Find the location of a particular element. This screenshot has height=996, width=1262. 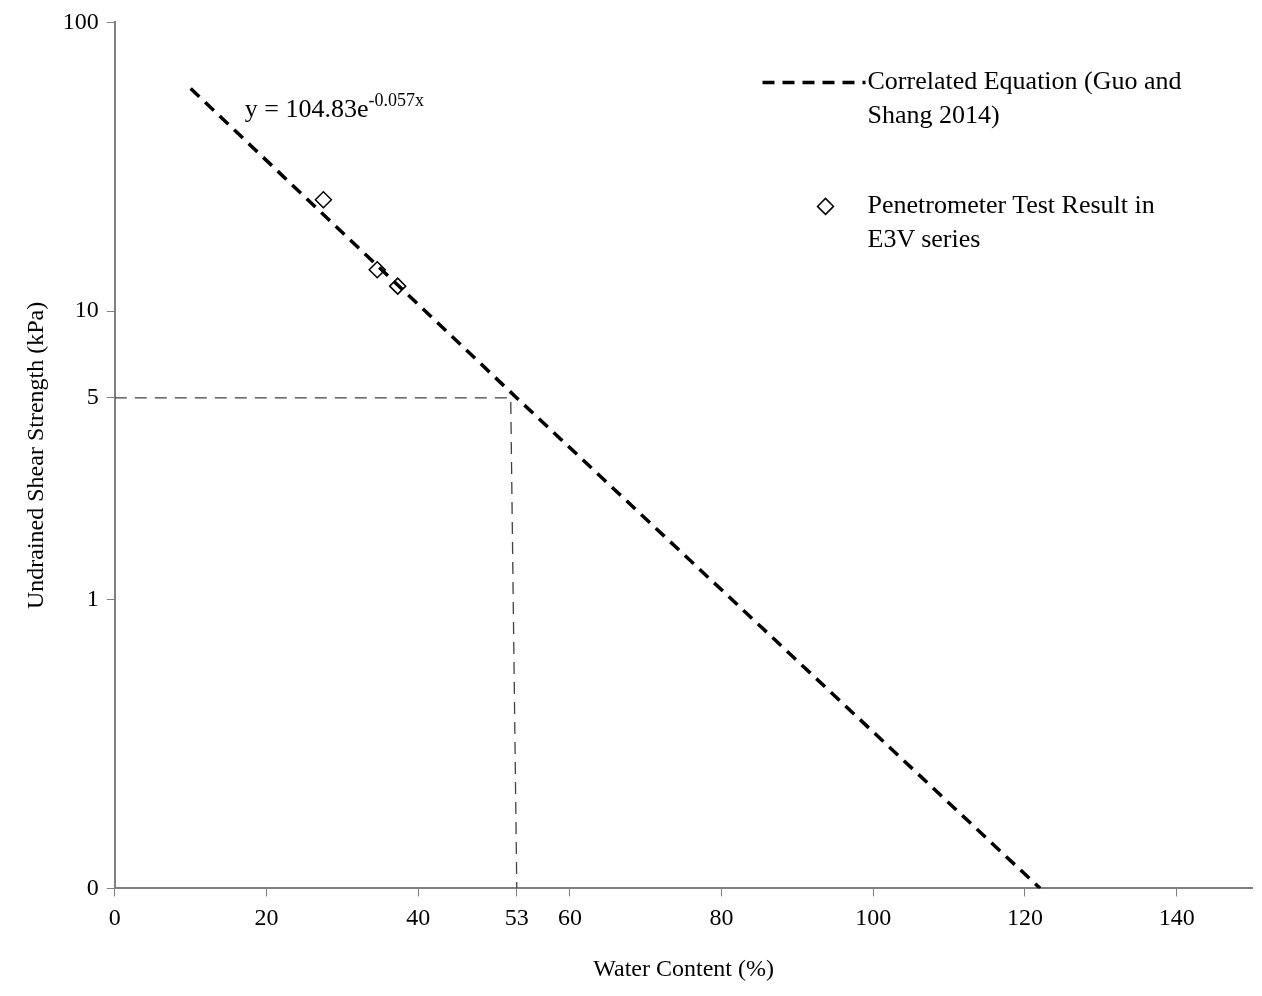

x-tick-label: 40 is located at coordinates (418, 917).